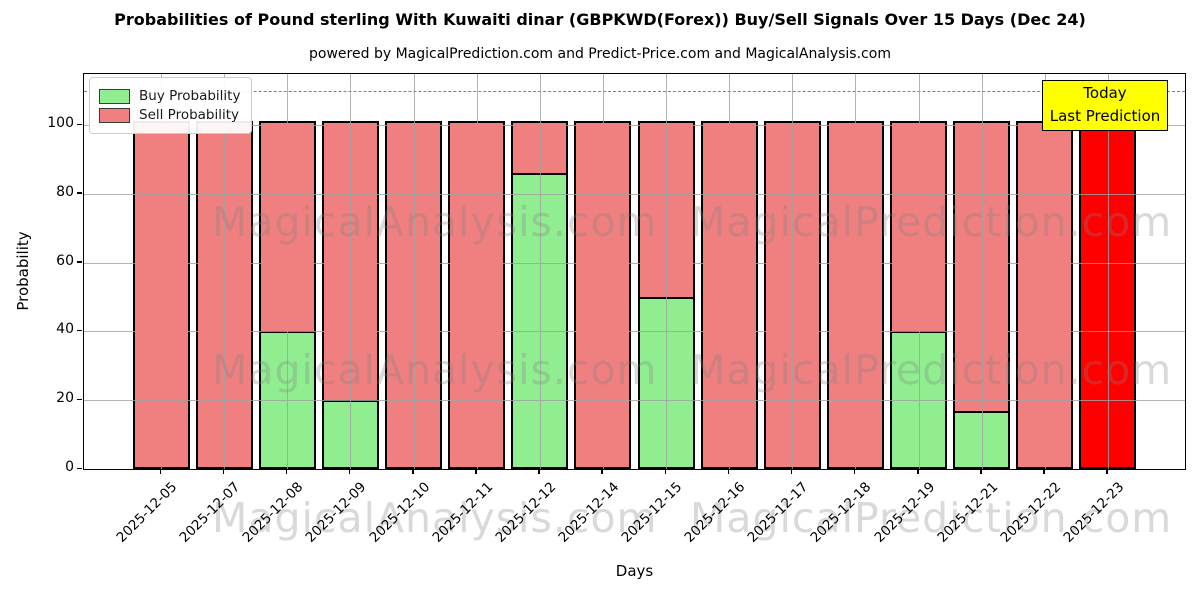  What do you see at coordinates (114, 115) in the screenshot?
I see `sell-swatch-icon` at bounding box center [114, 115].